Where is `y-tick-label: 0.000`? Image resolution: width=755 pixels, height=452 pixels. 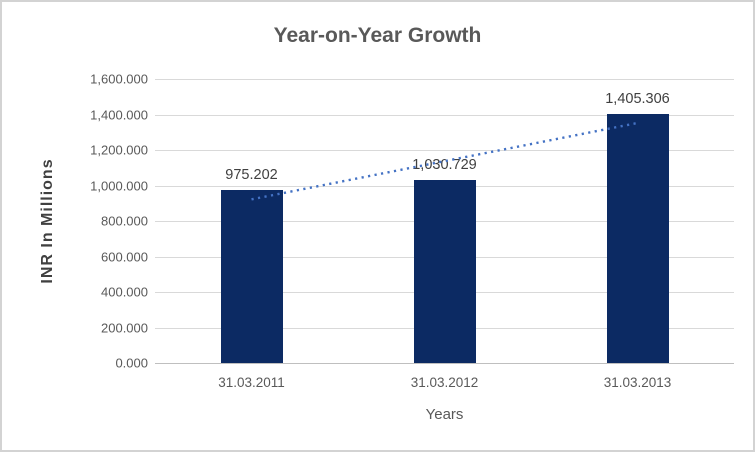
y-tick-label: 0.000 is located at coordinates (131, 363).